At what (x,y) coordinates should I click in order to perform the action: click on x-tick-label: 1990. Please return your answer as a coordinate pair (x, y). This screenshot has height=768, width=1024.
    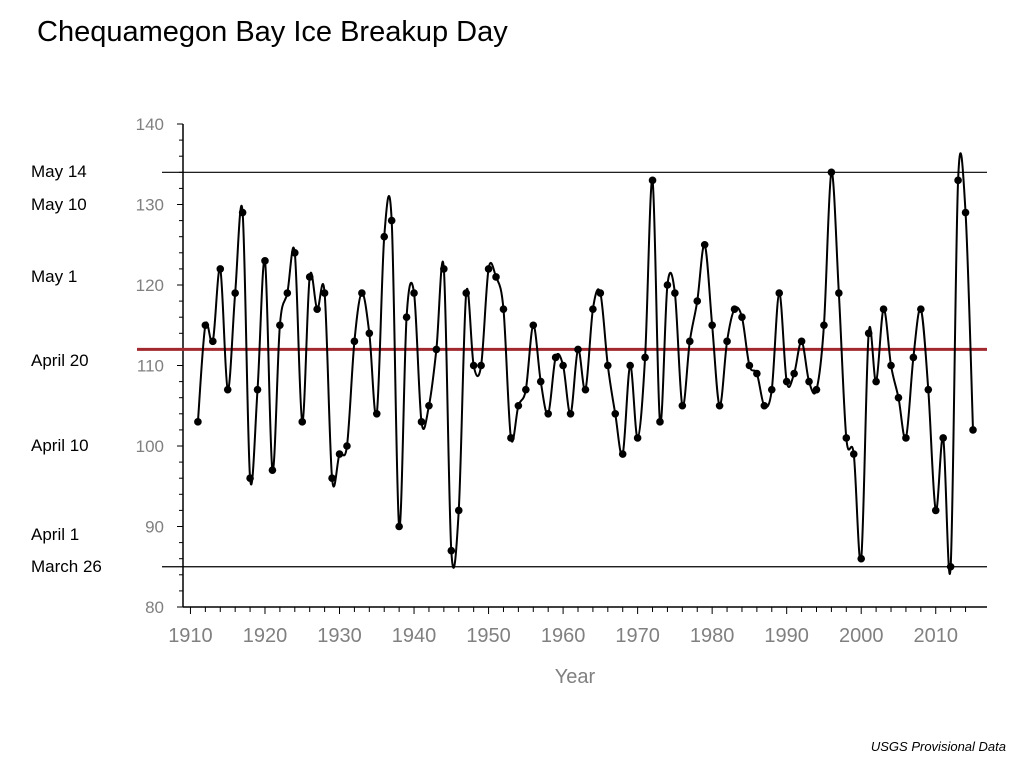
    Looking at the image, I should click on (786, 636).